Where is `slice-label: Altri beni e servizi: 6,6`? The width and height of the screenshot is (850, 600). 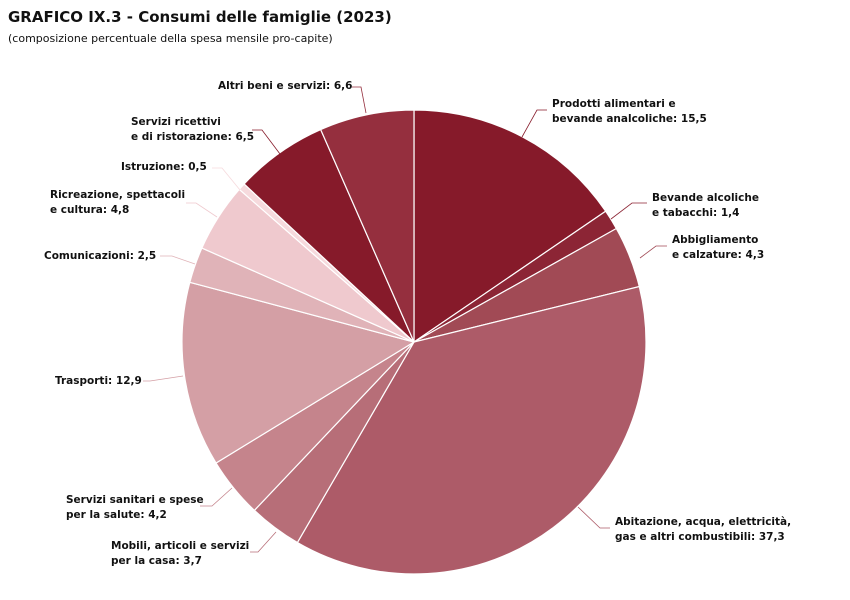
slice-label: Altri beni e servizi: 6,6 is located at coordinates (285, 86).